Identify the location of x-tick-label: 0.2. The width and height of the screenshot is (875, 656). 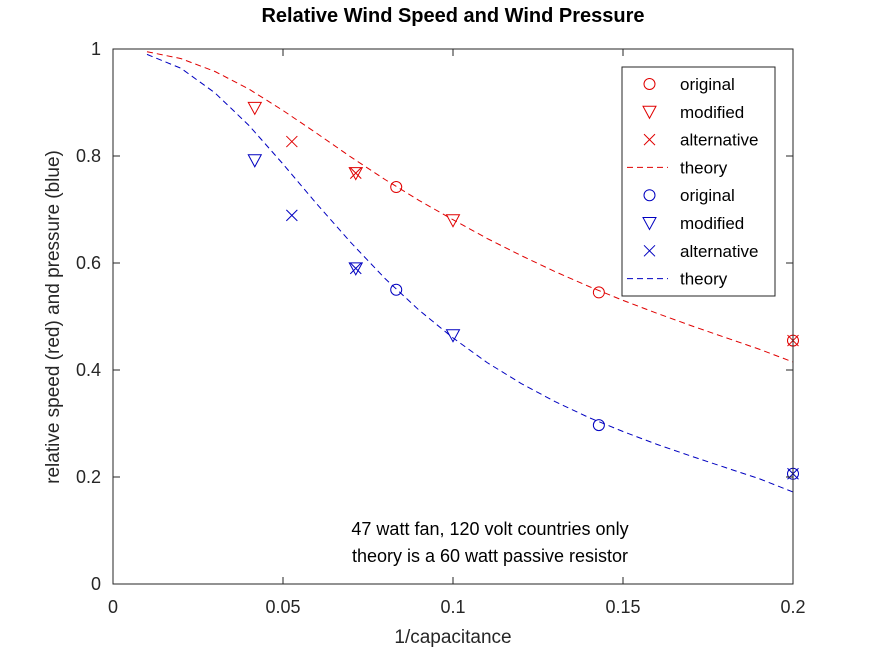
(792, 607).